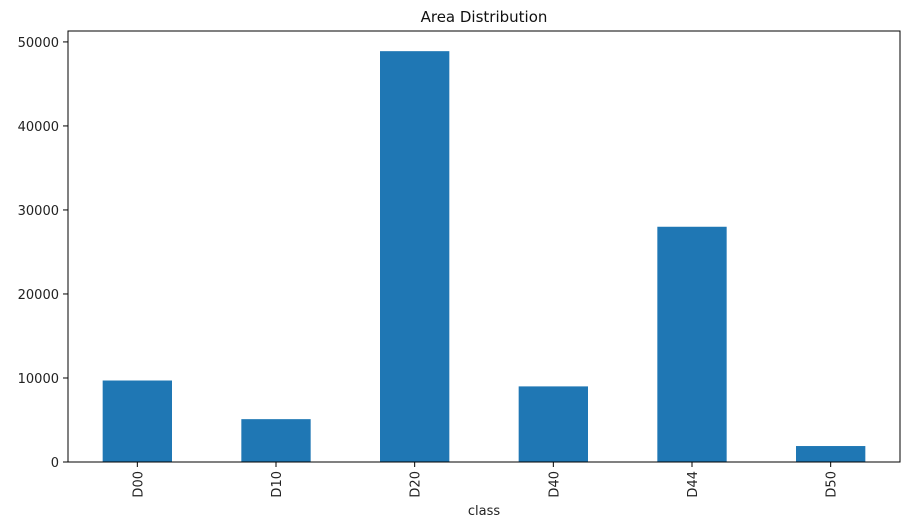 The height and width of the screenshot is (527, 910). I want to click on bar-d40, so click(553, 424).